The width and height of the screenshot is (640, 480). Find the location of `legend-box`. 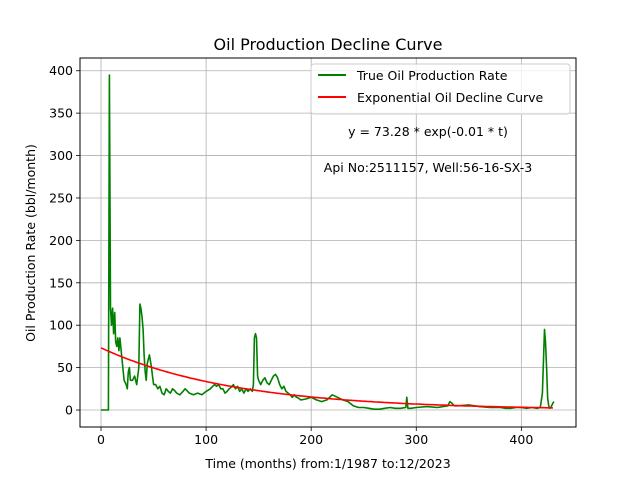

legend-box is located at coordinates (440, 89).